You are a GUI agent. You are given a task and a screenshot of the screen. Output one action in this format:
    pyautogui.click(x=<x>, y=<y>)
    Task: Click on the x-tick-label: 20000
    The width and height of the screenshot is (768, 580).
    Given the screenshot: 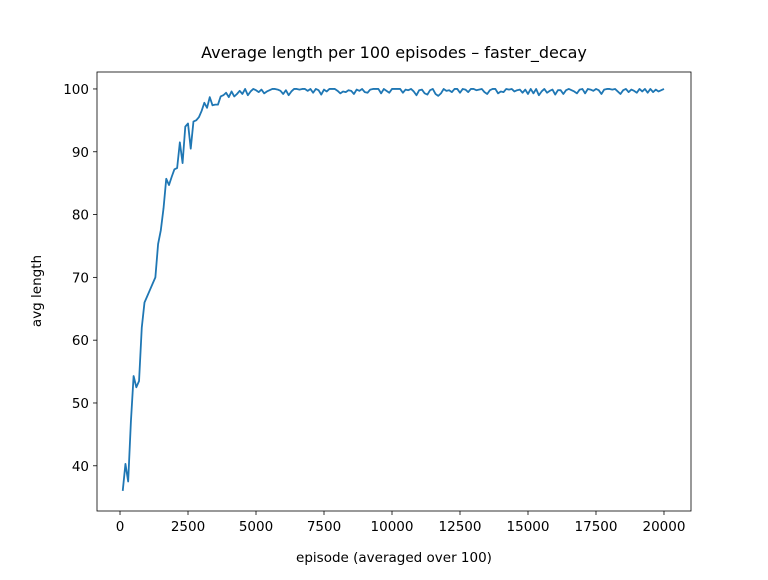 What is the action you would take?
    pyautogui.click(x=664, y=527)
    